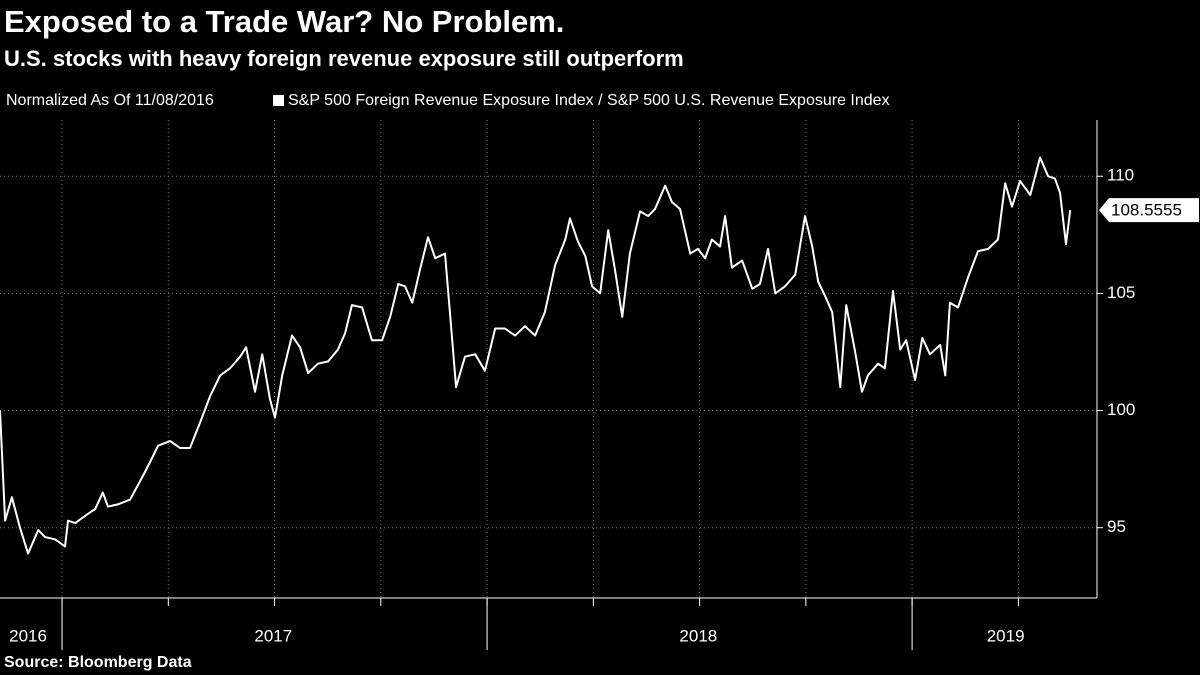  I want to click on y-tick-label: 110, so click(1120, 175).